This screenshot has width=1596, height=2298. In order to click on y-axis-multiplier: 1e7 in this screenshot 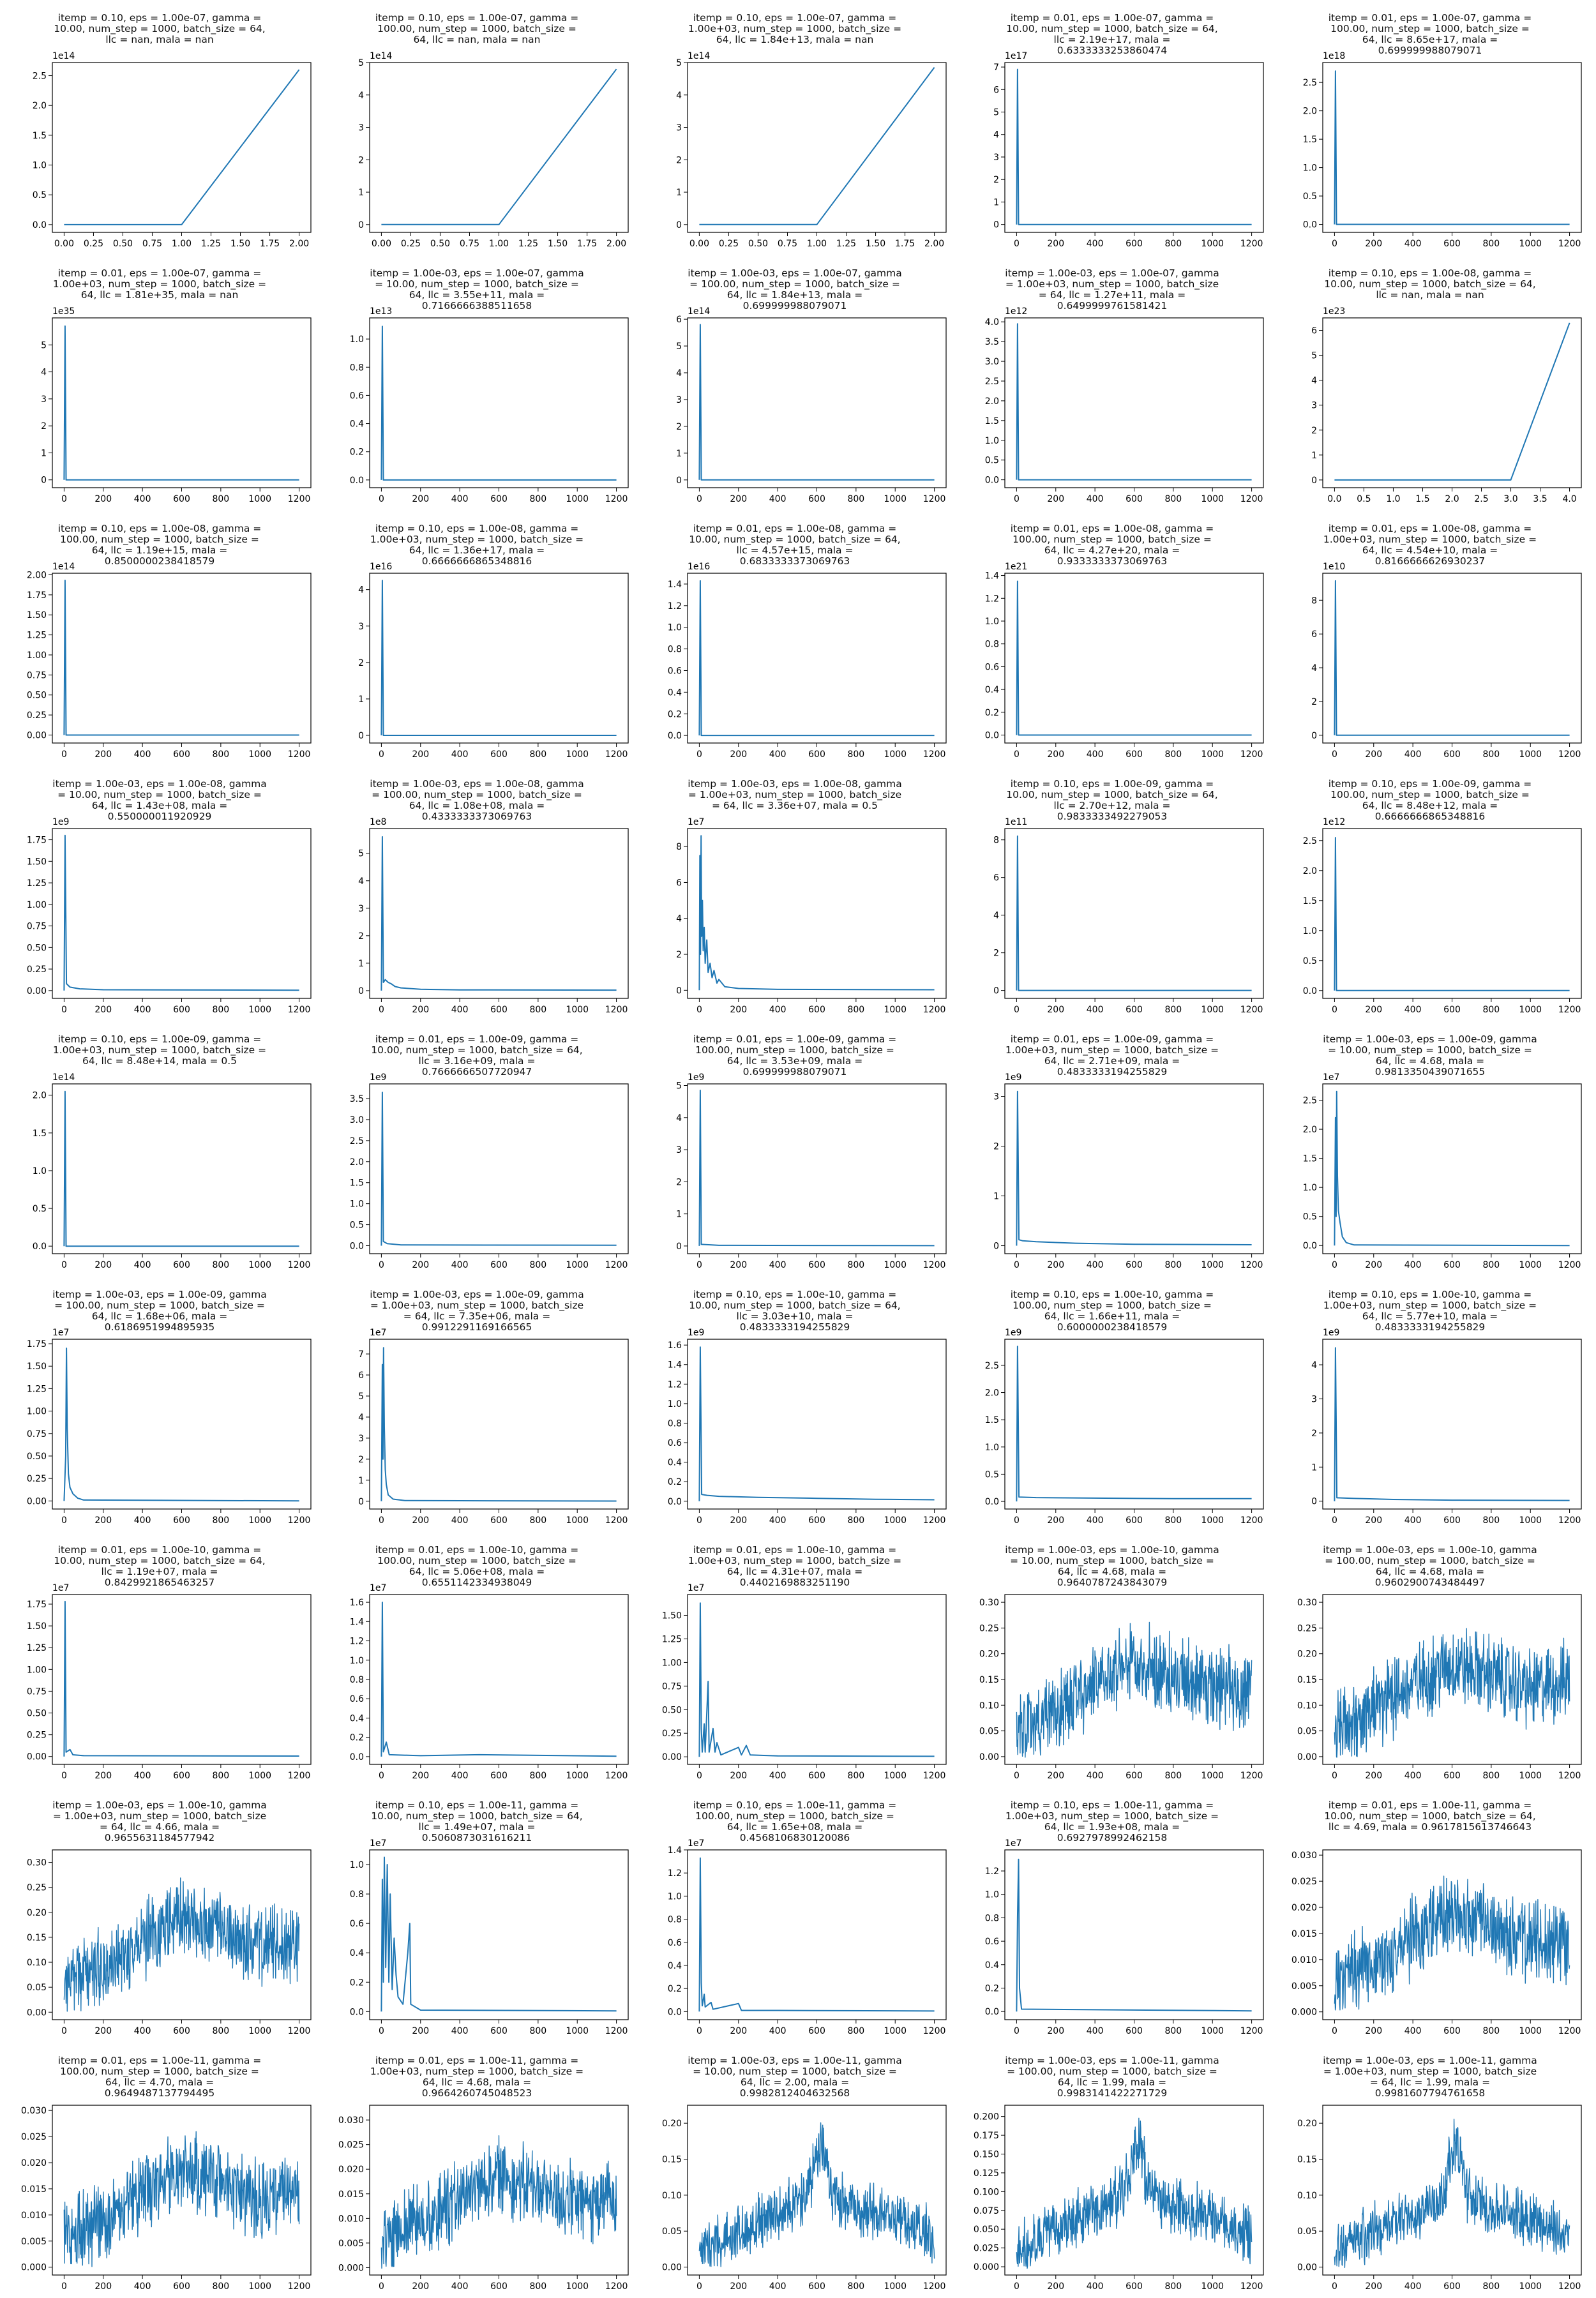, I will do `click(696, 1843)`.